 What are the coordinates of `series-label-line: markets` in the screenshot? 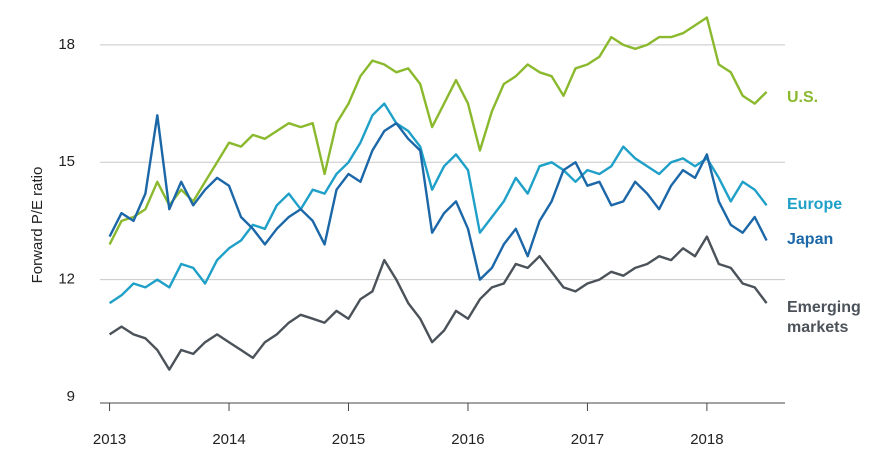 It's located at (817, 327).